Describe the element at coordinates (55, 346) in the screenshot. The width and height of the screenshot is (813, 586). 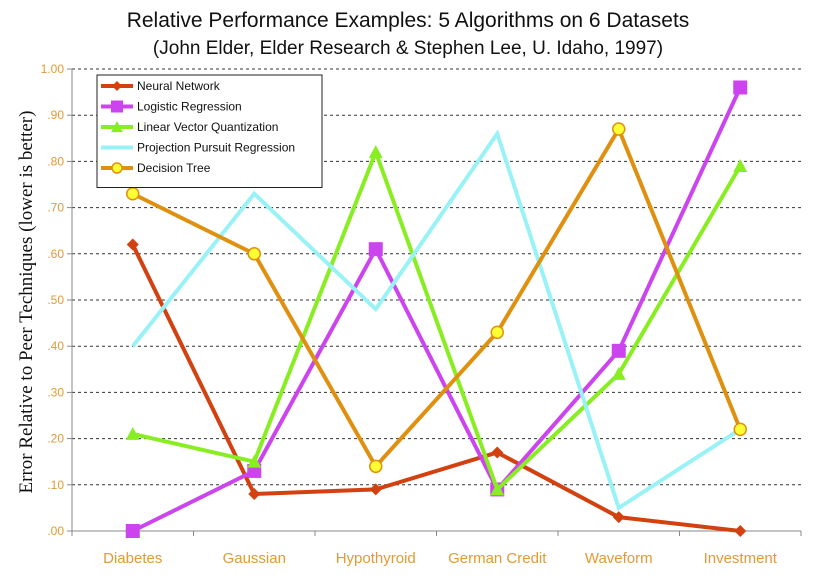
I see `y-tick-label: .40` at that location.